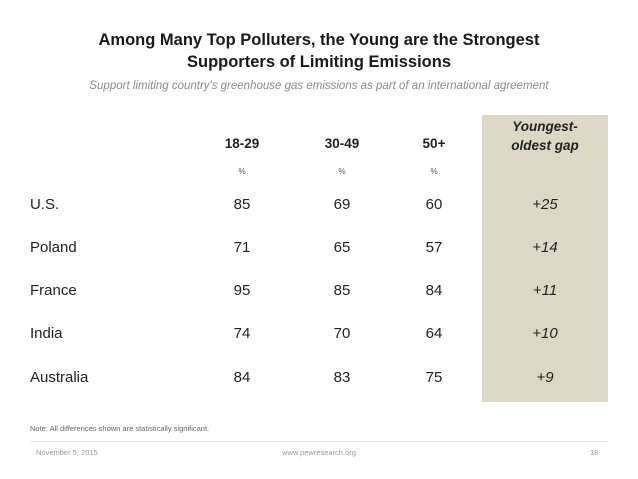 Image resolution: width=638 pixels, height=479 pixels. I want to click on column-header-50-plus: 50+, so click(434, 143).